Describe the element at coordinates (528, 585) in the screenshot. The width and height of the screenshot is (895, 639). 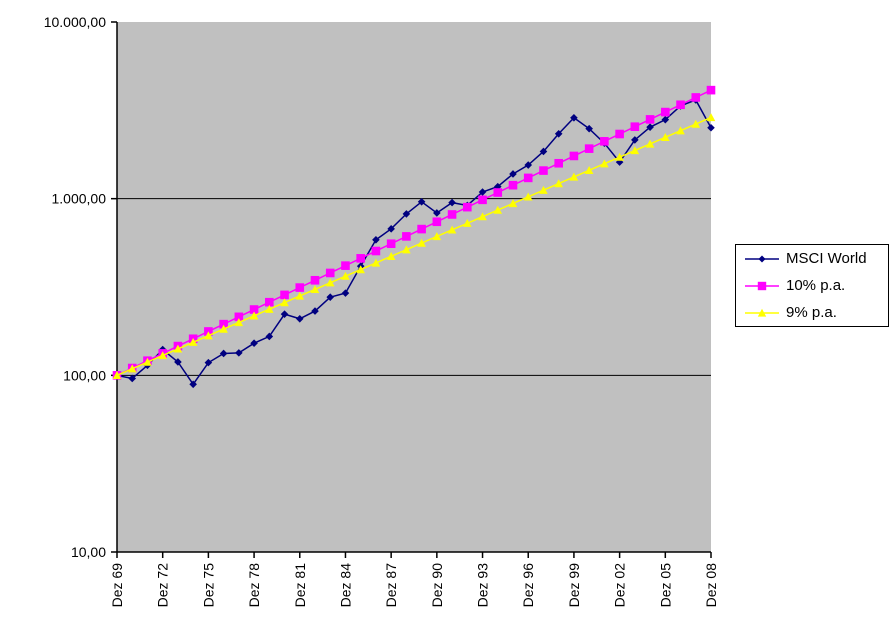
I see `x-axis-label: Dez 96` at that location.